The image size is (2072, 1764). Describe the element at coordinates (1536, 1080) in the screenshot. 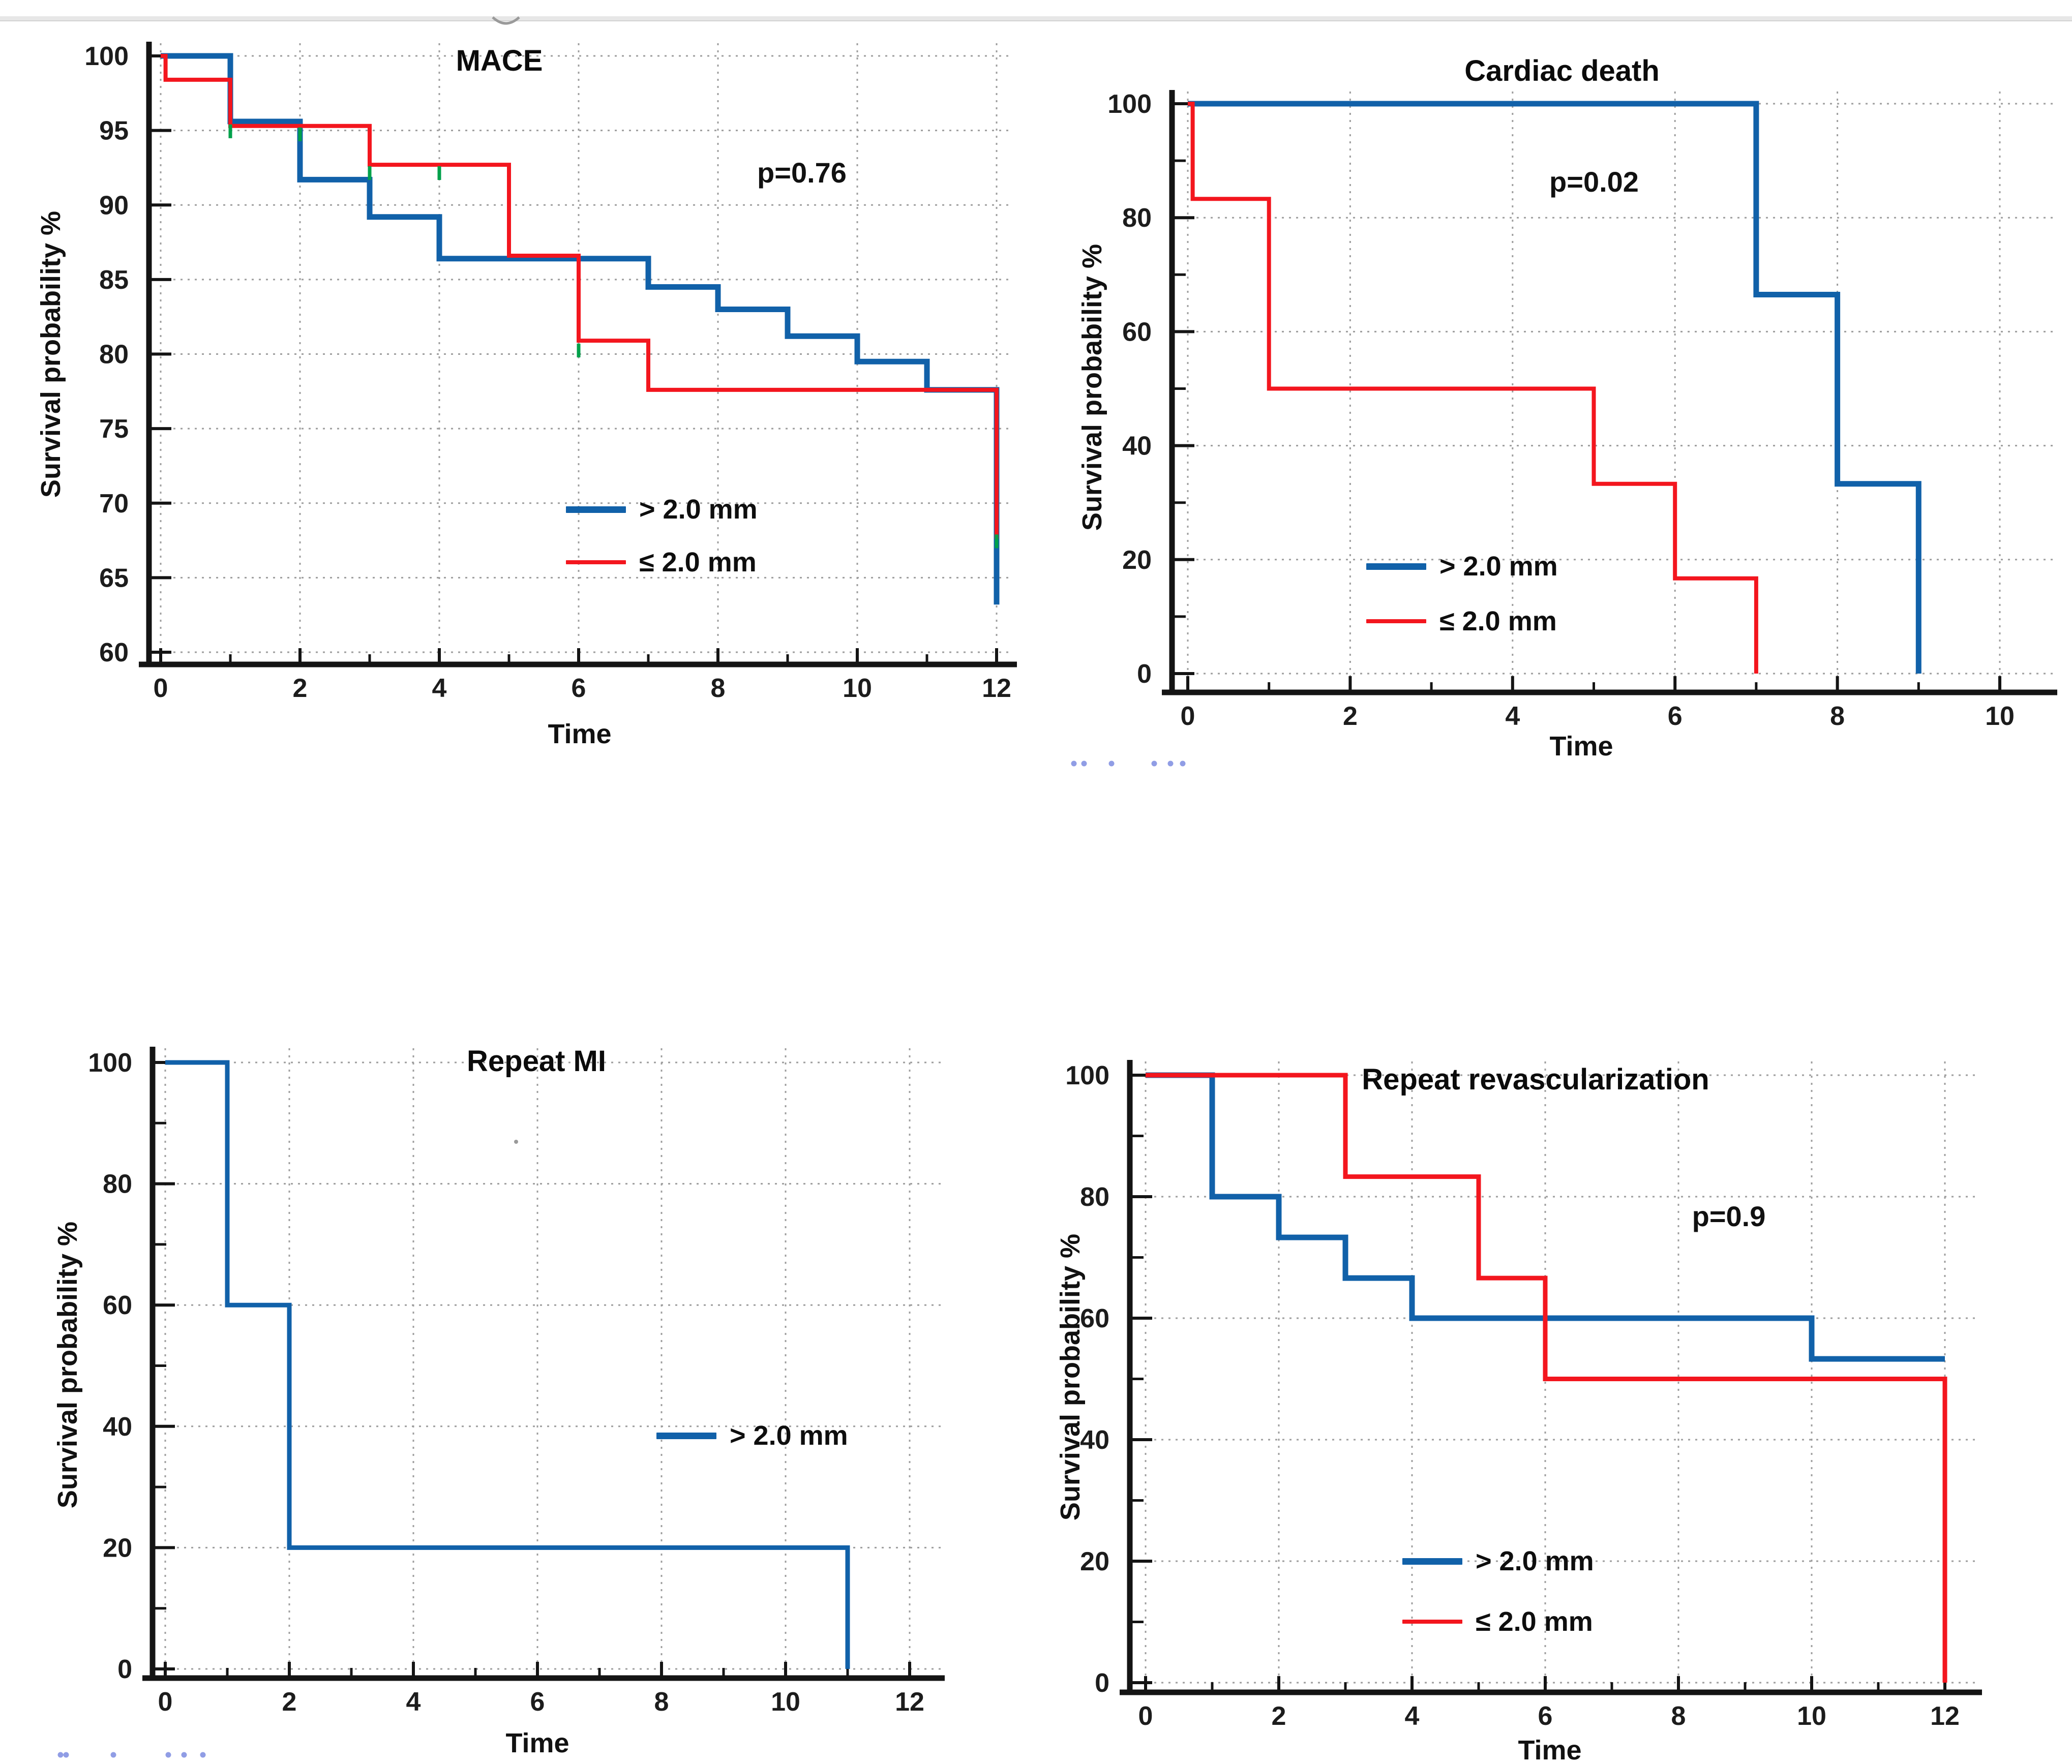

I see `chart-title-repeat-revasc: Repeat revascularization` at that location.